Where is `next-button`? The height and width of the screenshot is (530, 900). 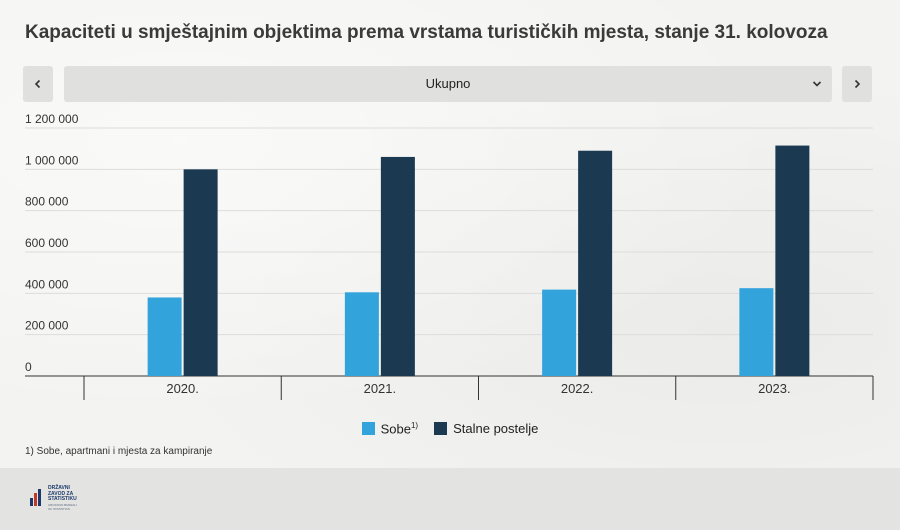
next-button is located at coordinates (857, 84).